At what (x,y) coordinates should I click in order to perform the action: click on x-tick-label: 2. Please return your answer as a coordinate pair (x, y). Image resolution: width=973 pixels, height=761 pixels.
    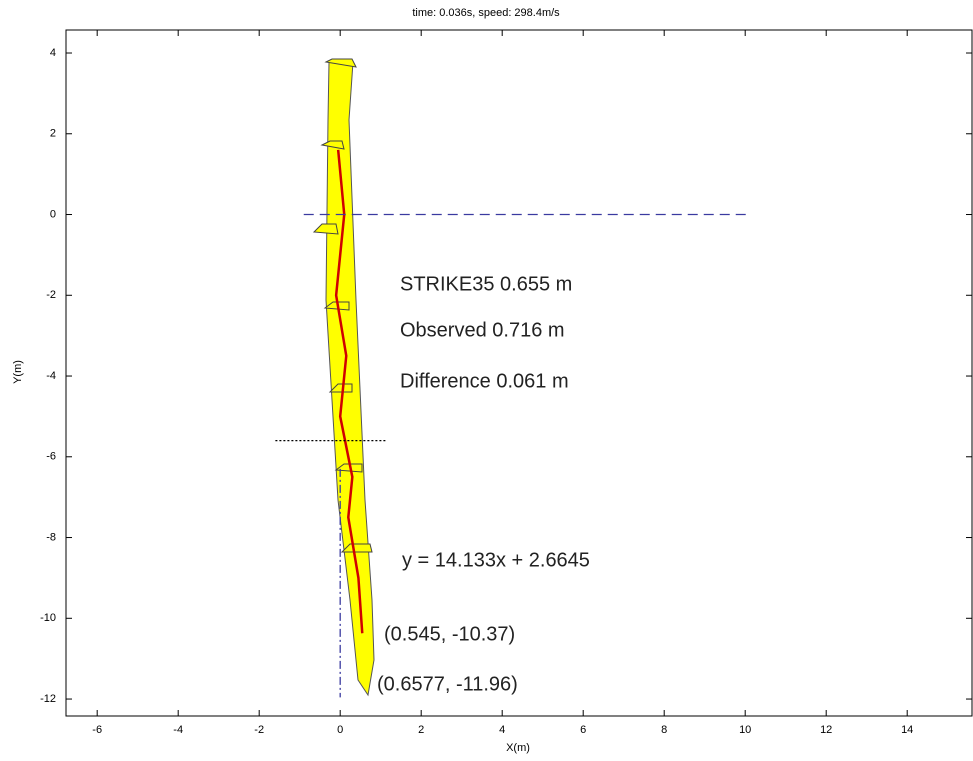
    Looking at the image, I should click on (421, 730).